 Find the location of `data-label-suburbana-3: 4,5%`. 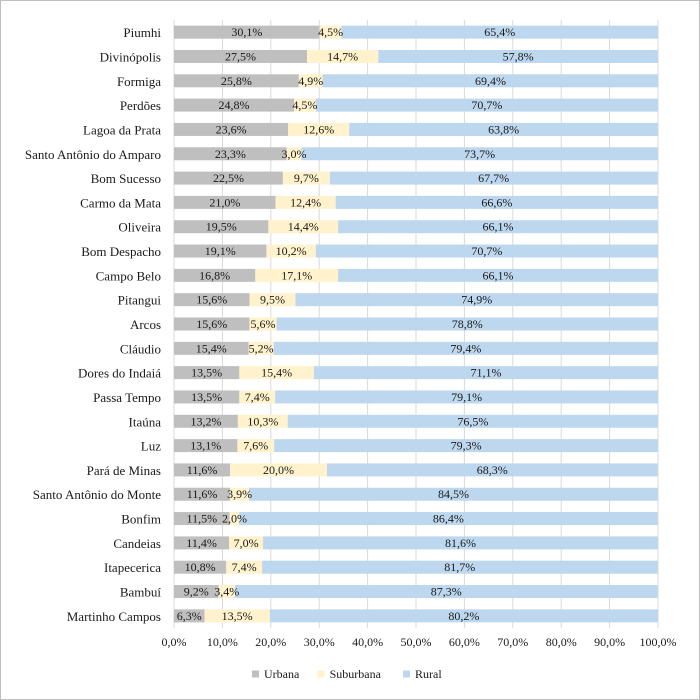

data-label-suburbana-3: 4,5% is located at coordinates (304, 105).